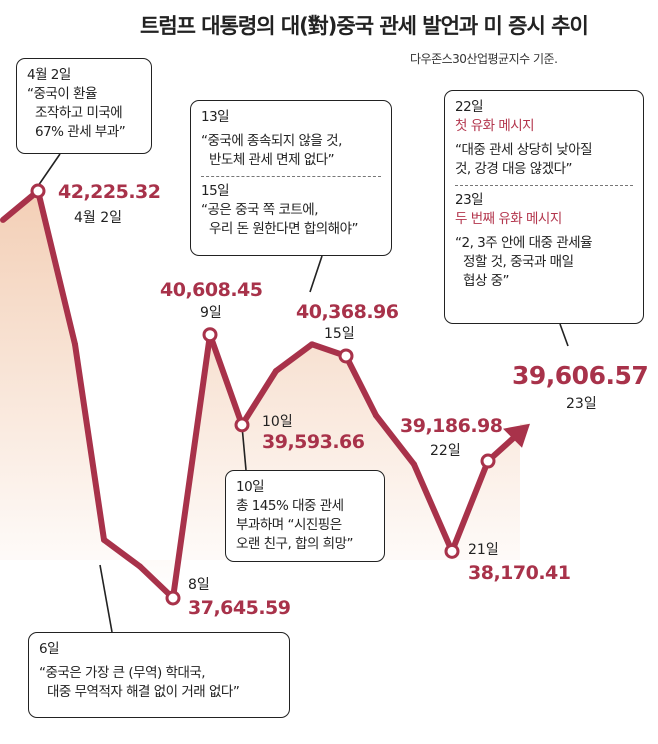 This screenshot has height=744, width=658. I want to click on data-date-label: 10일, so click(277, 422).